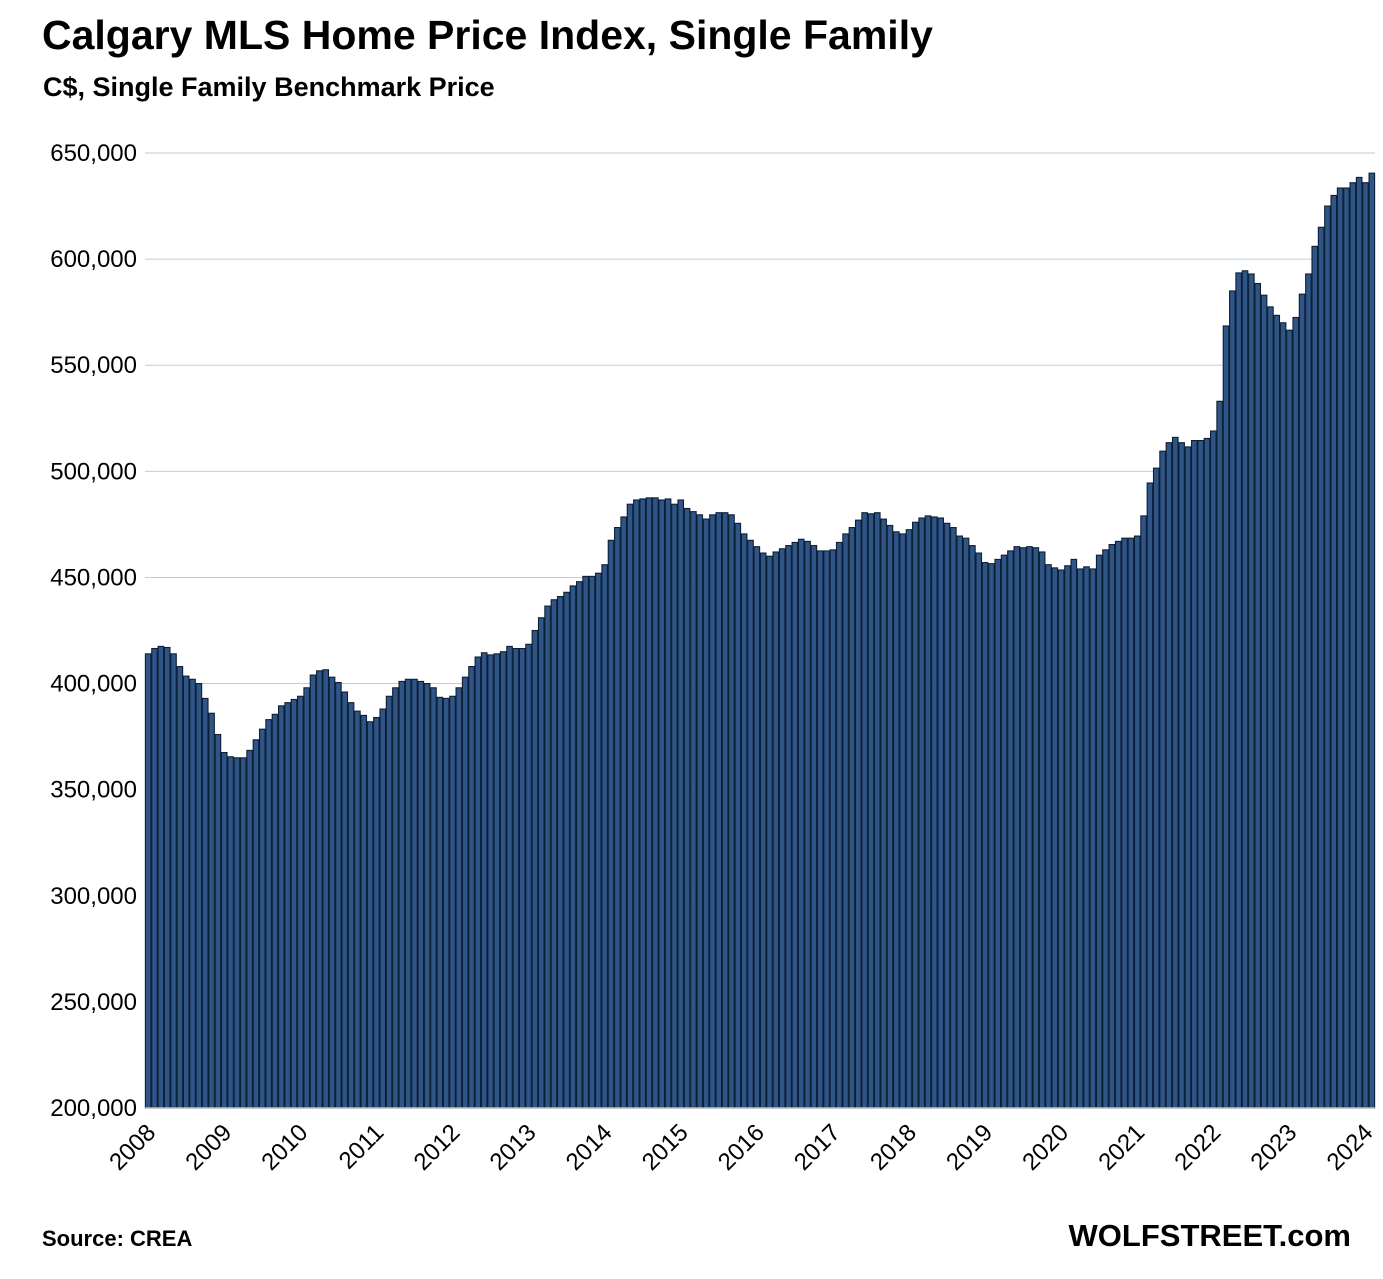 This screenshot has width=1383, height=1279. Describe the element at coordinates (1350, 1147) in the screenshot. I see `x-tick-label: 2024` at that location.